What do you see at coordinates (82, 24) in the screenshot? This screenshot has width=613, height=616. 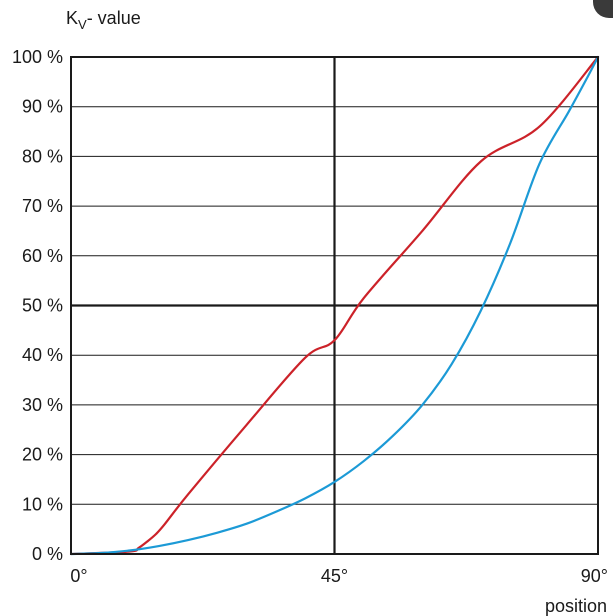 I see `y-axis-title-sub: V` at bounding box center [82, 24].